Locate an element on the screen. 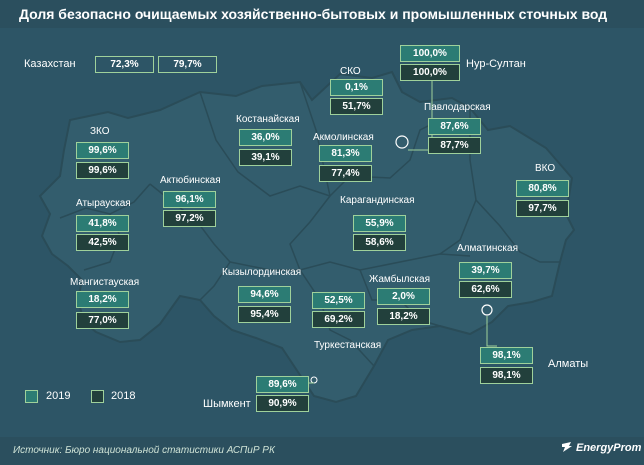 Image resolution: width=644 pixels, height=465 pixels. zhambyl-2019-value: 2,0% is located at coordinates (403, 296).